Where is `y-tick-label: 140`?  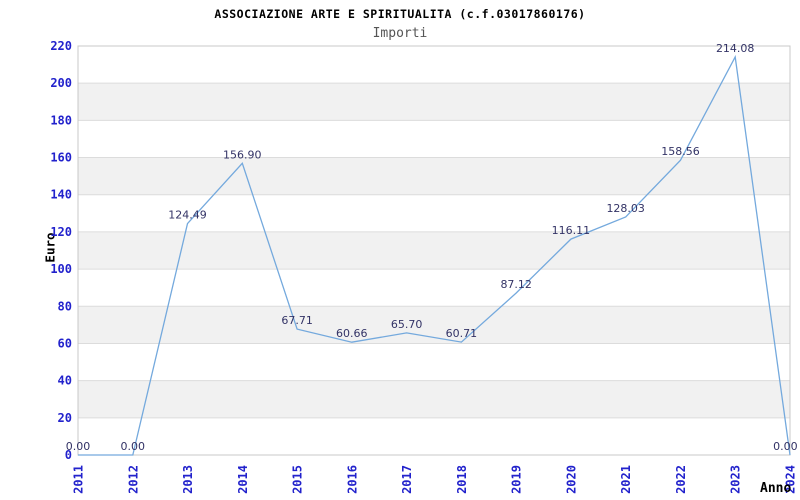 y-tick-label: 140 is located at coordinates (61, 195).